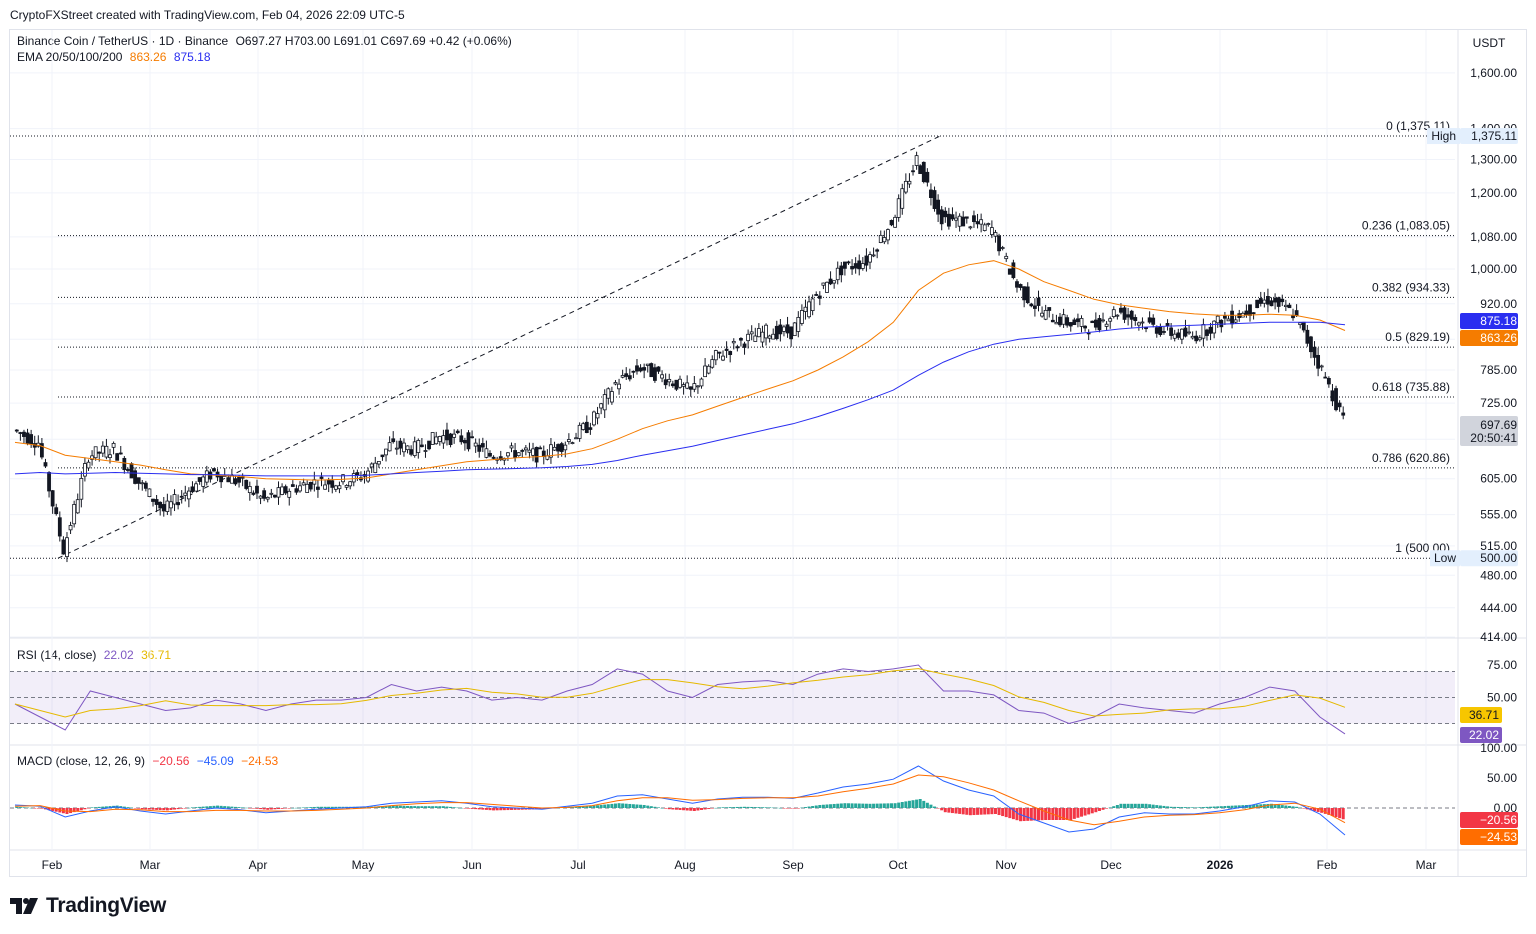 This screenshot has width=1536, height=934. I want to click on price-tick-label: 1,080.00, so click(1493, 237).